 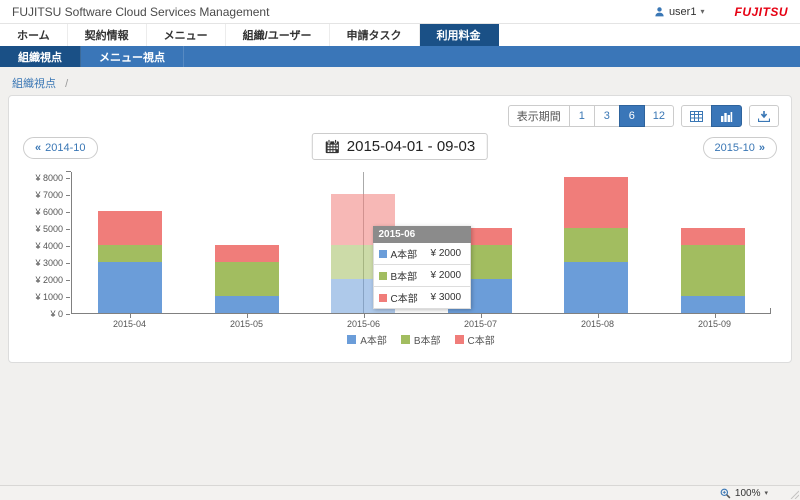 I want to click on magnifier-icon, so click(x=725, y=493).